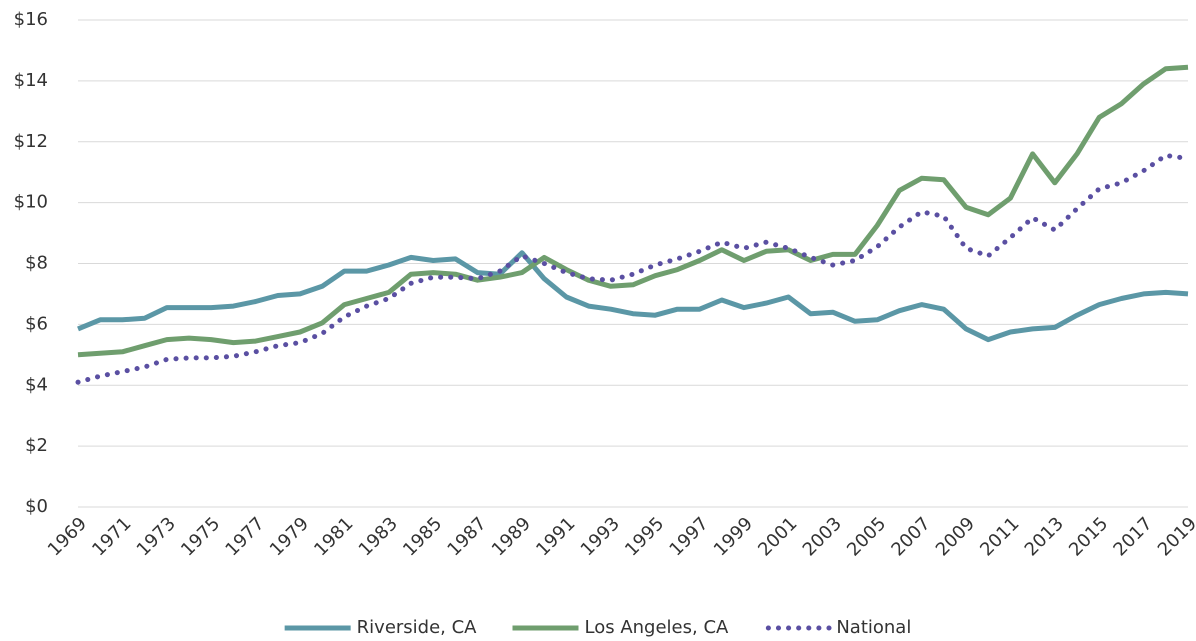 The image size is (1196, 641). What do you see at coordinates (600, 536) in the screenshot?
I see `x-tick-label: 1993` at bounding box center [600, 536].